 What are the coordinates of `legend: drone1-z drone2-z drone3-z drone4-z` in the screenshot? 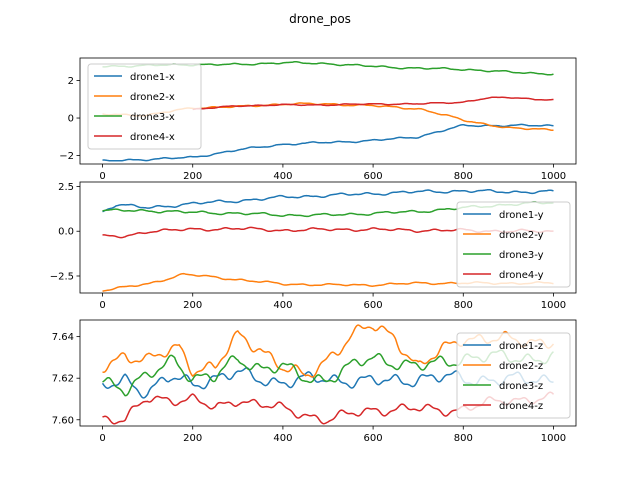 It's located at (513, 375).